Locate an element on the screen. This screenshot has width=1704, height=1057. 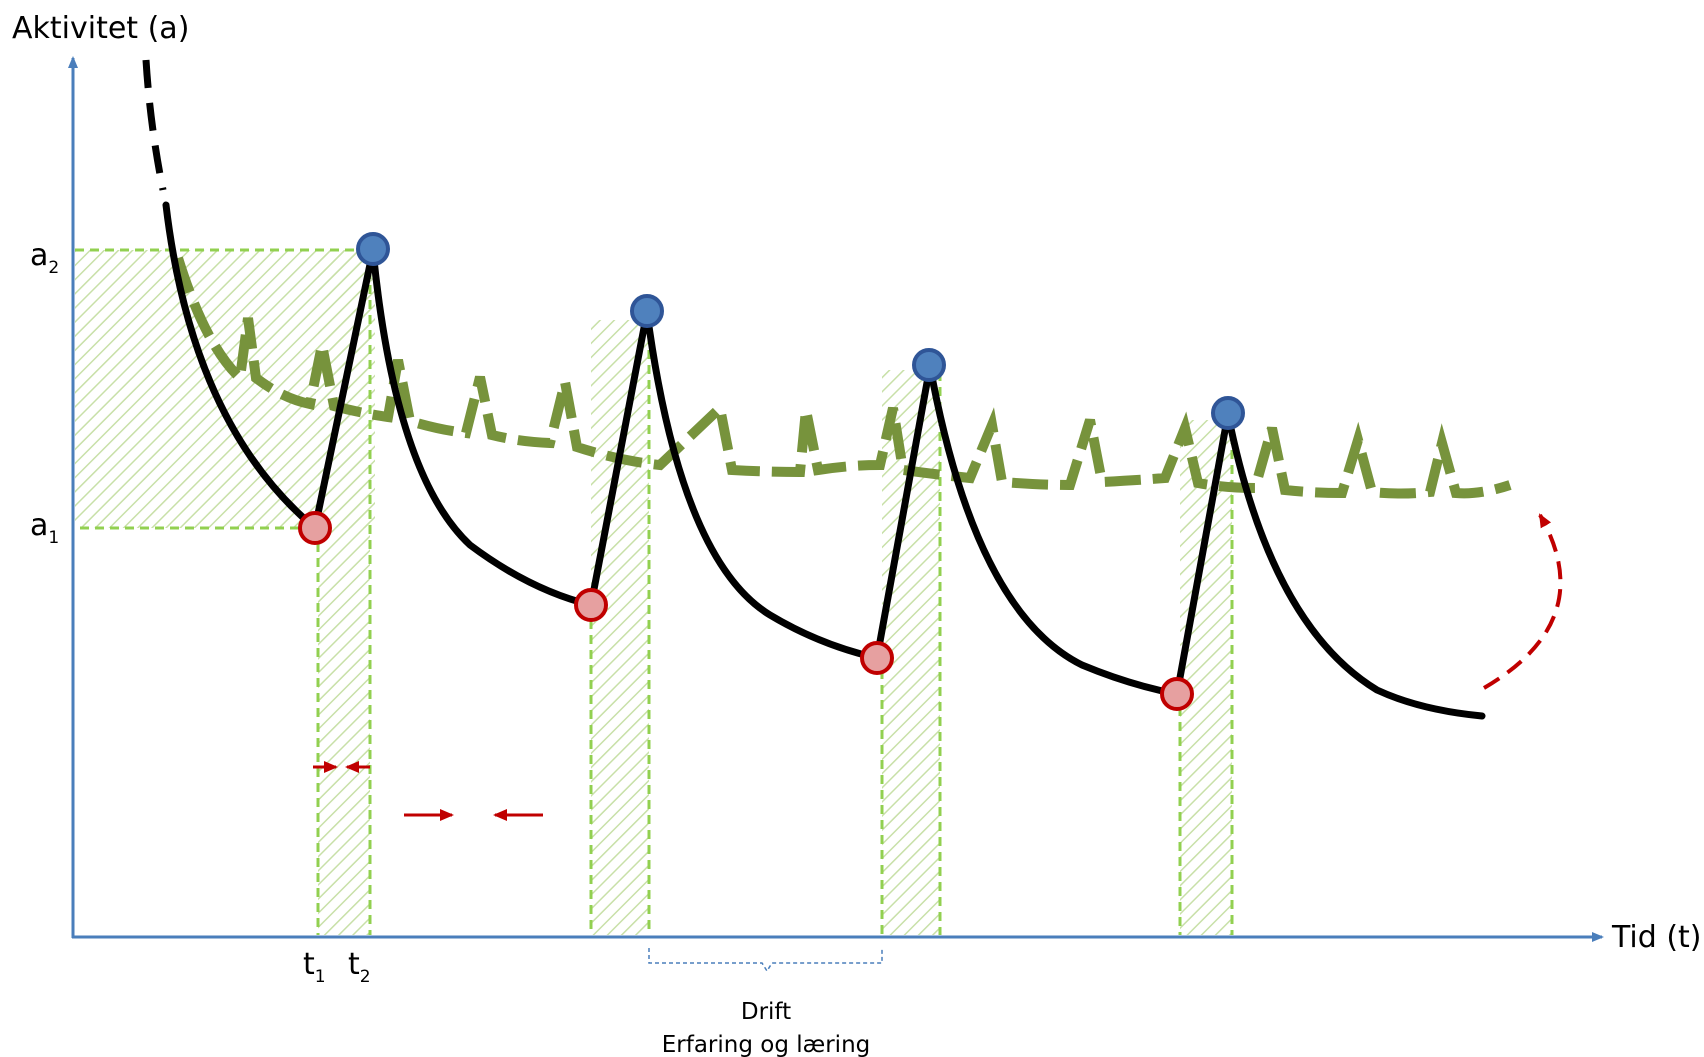
drift-brace is located at coordinates (765, 960).